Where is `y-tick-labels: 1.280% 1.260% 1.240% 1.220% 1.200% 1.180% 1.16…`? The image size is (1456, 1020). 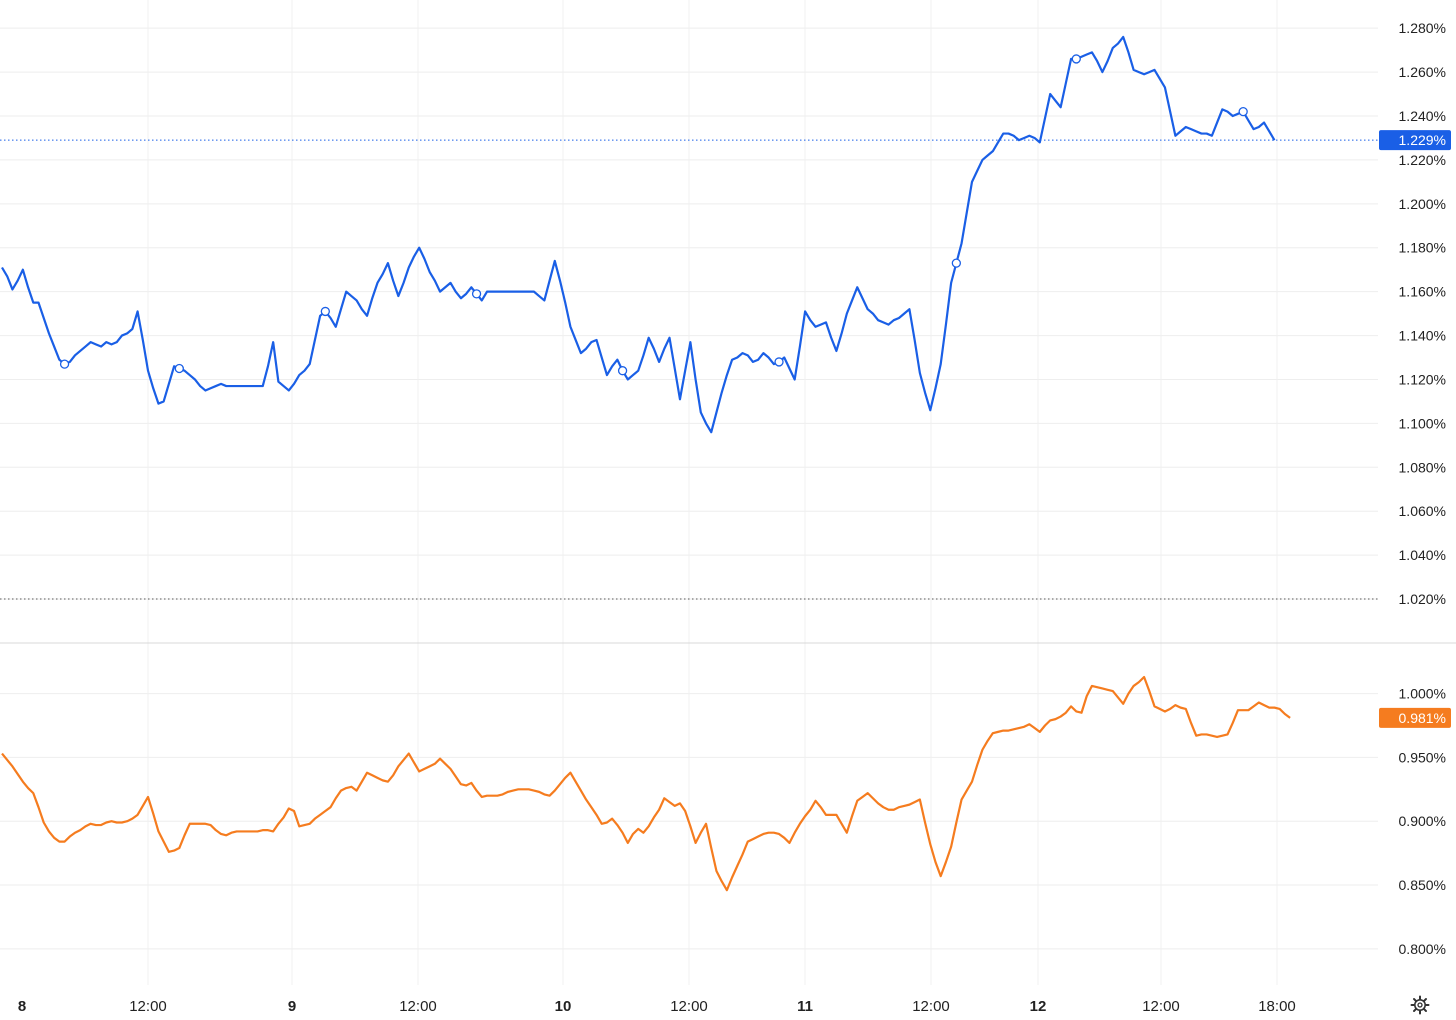 y-tick-labels: 1.280% 1.260% 1.240% 1.220% 1.200% 1.180% 1.16… is located at coordinates (1422, 488).